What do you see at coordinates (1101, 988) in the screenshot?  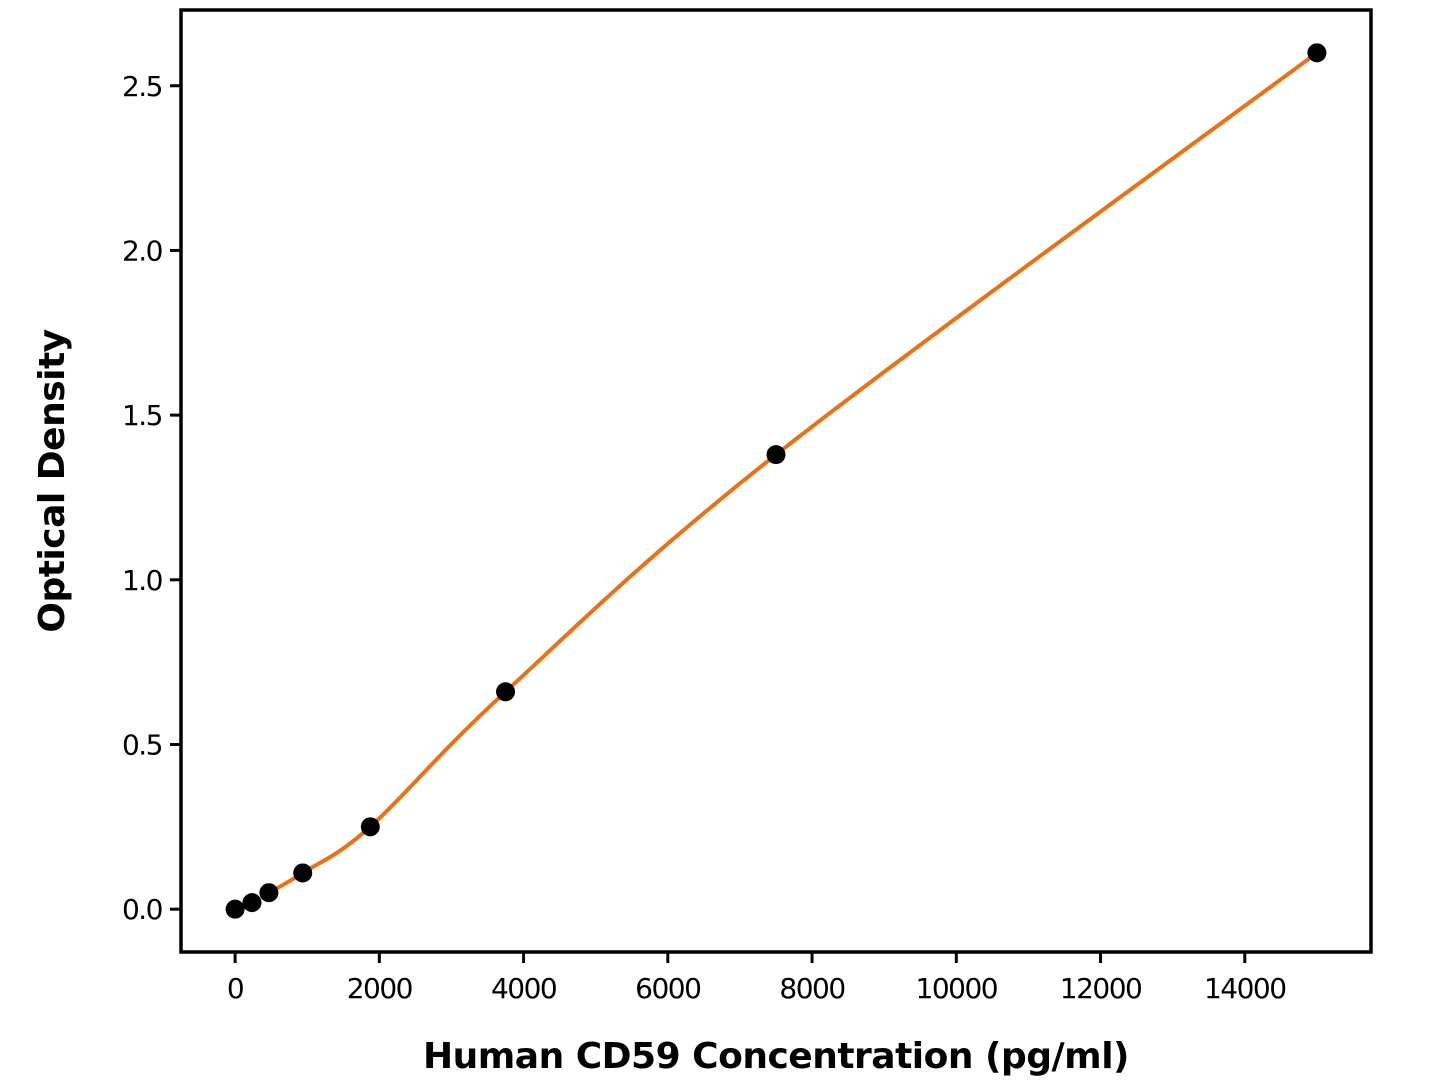 I see `x-tick-label: 12000` at bounding box center [1101, 988].